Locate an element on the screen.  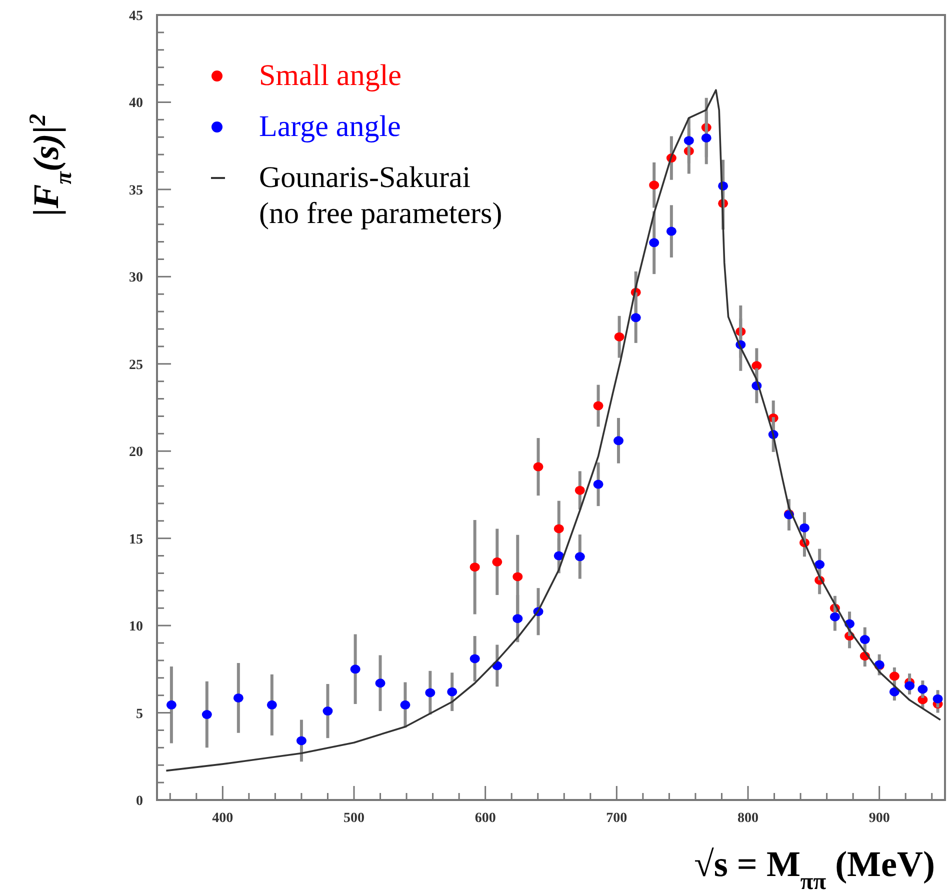
x-tick-label: 400 is located at coordinates (223, 818).